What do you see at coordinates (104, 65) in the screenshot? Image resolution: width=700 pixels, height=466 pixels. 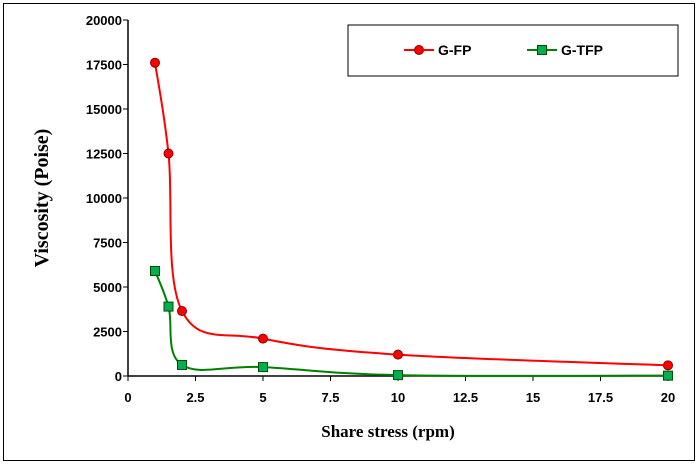 I see `y-tick-label: 17500` at bounding box center [104, 65].